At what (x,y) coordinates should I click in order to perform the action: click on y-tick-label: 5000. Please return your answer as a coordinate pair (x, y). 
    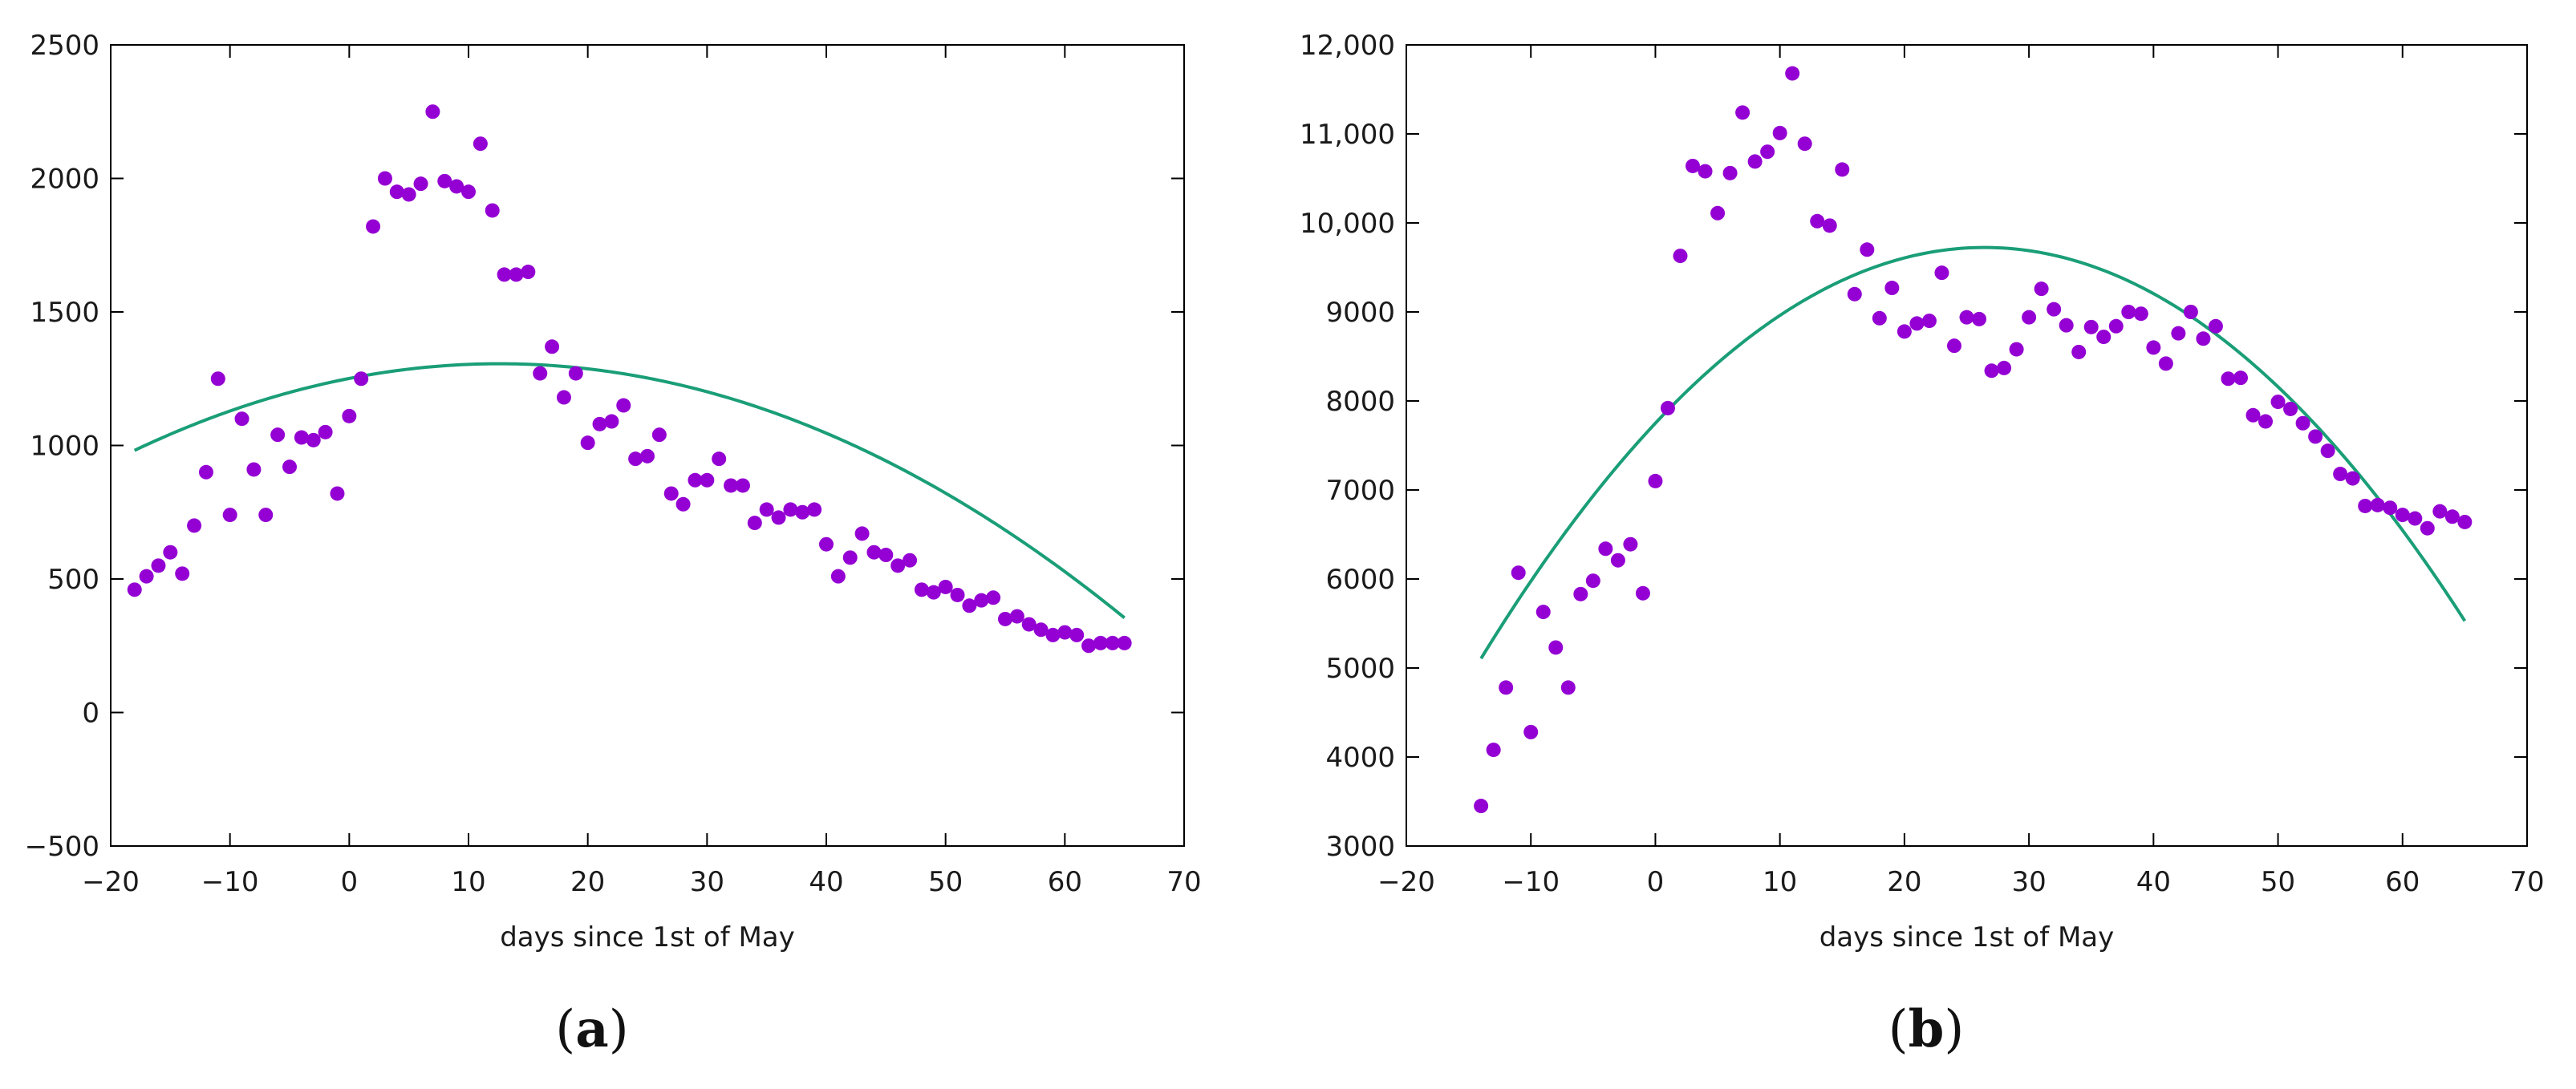
    Looking at the image, I should click on (1360, 669).